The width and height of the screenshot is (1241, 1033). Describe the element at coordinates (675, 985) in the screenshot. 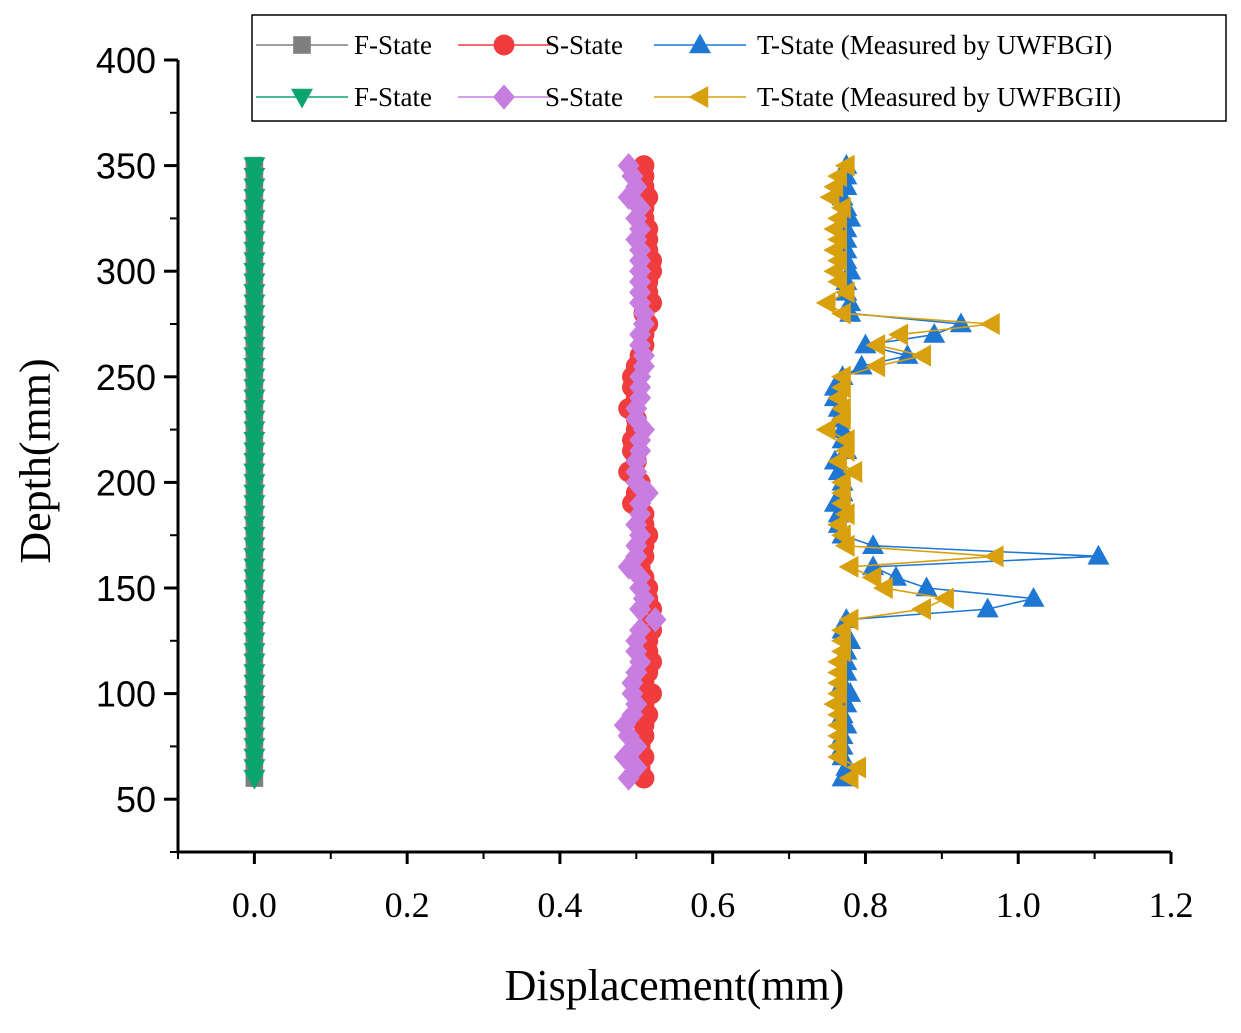

I see `x-axis-title: Displacement(mm)` at that location.